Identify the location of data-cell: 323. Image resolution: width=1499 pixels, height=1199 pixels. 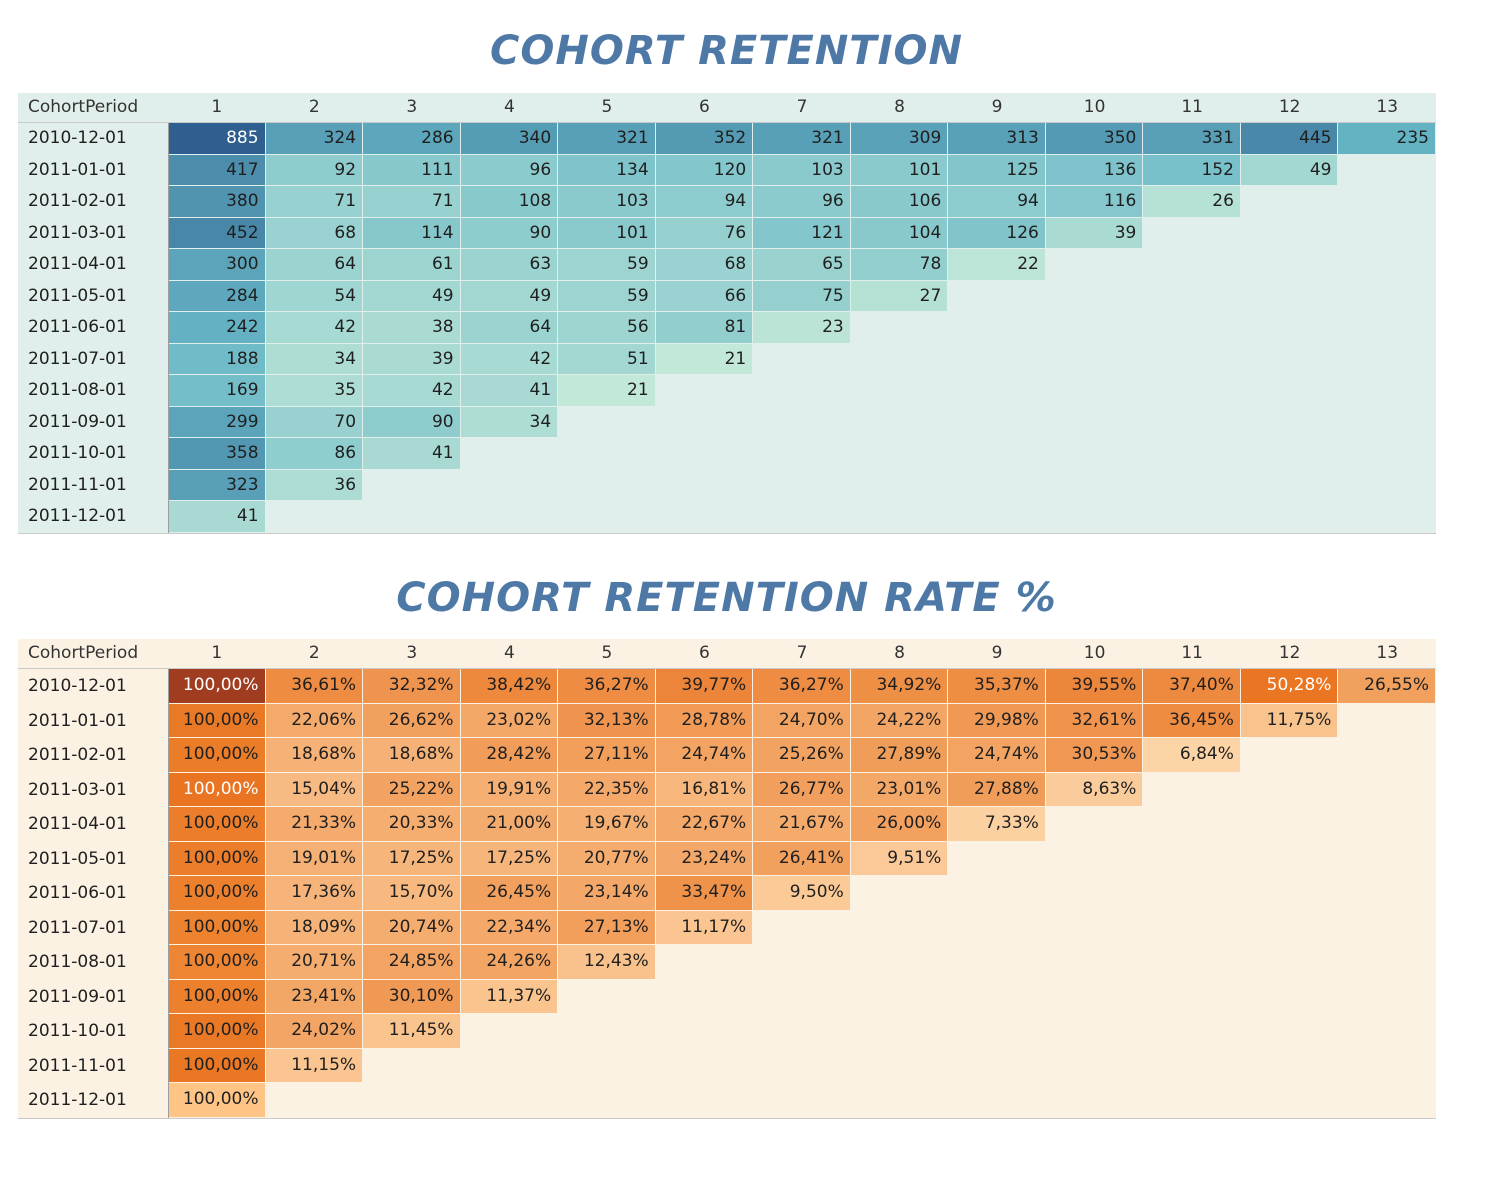
(216, 484).